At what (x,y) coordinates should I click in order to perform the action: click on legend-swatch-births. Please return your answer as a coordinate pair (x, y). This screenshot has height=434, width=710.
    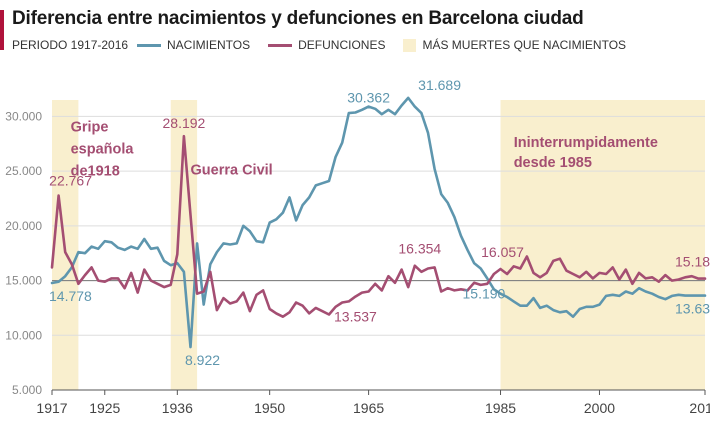
    Looking at the image, I should click on (149, 45).